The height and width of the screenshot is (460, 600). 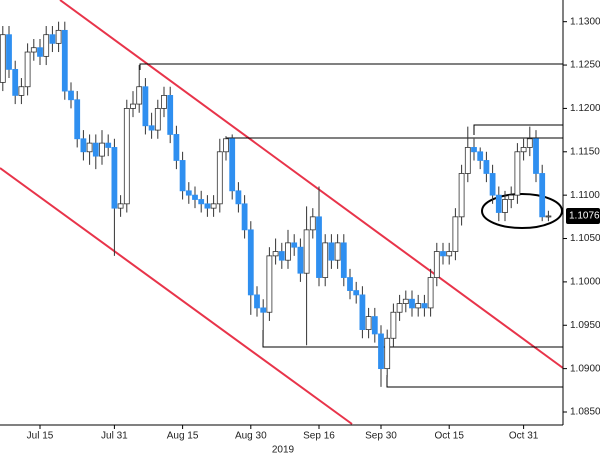 I want to click on y-tick-label: 1.1300, so click(x=585, y=21).